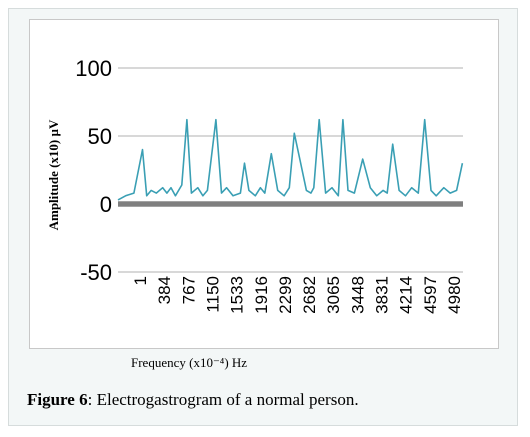  Describe the element at coordinates (164, 290) in the screenshot. I see `x-tick-label: 384` at that location.